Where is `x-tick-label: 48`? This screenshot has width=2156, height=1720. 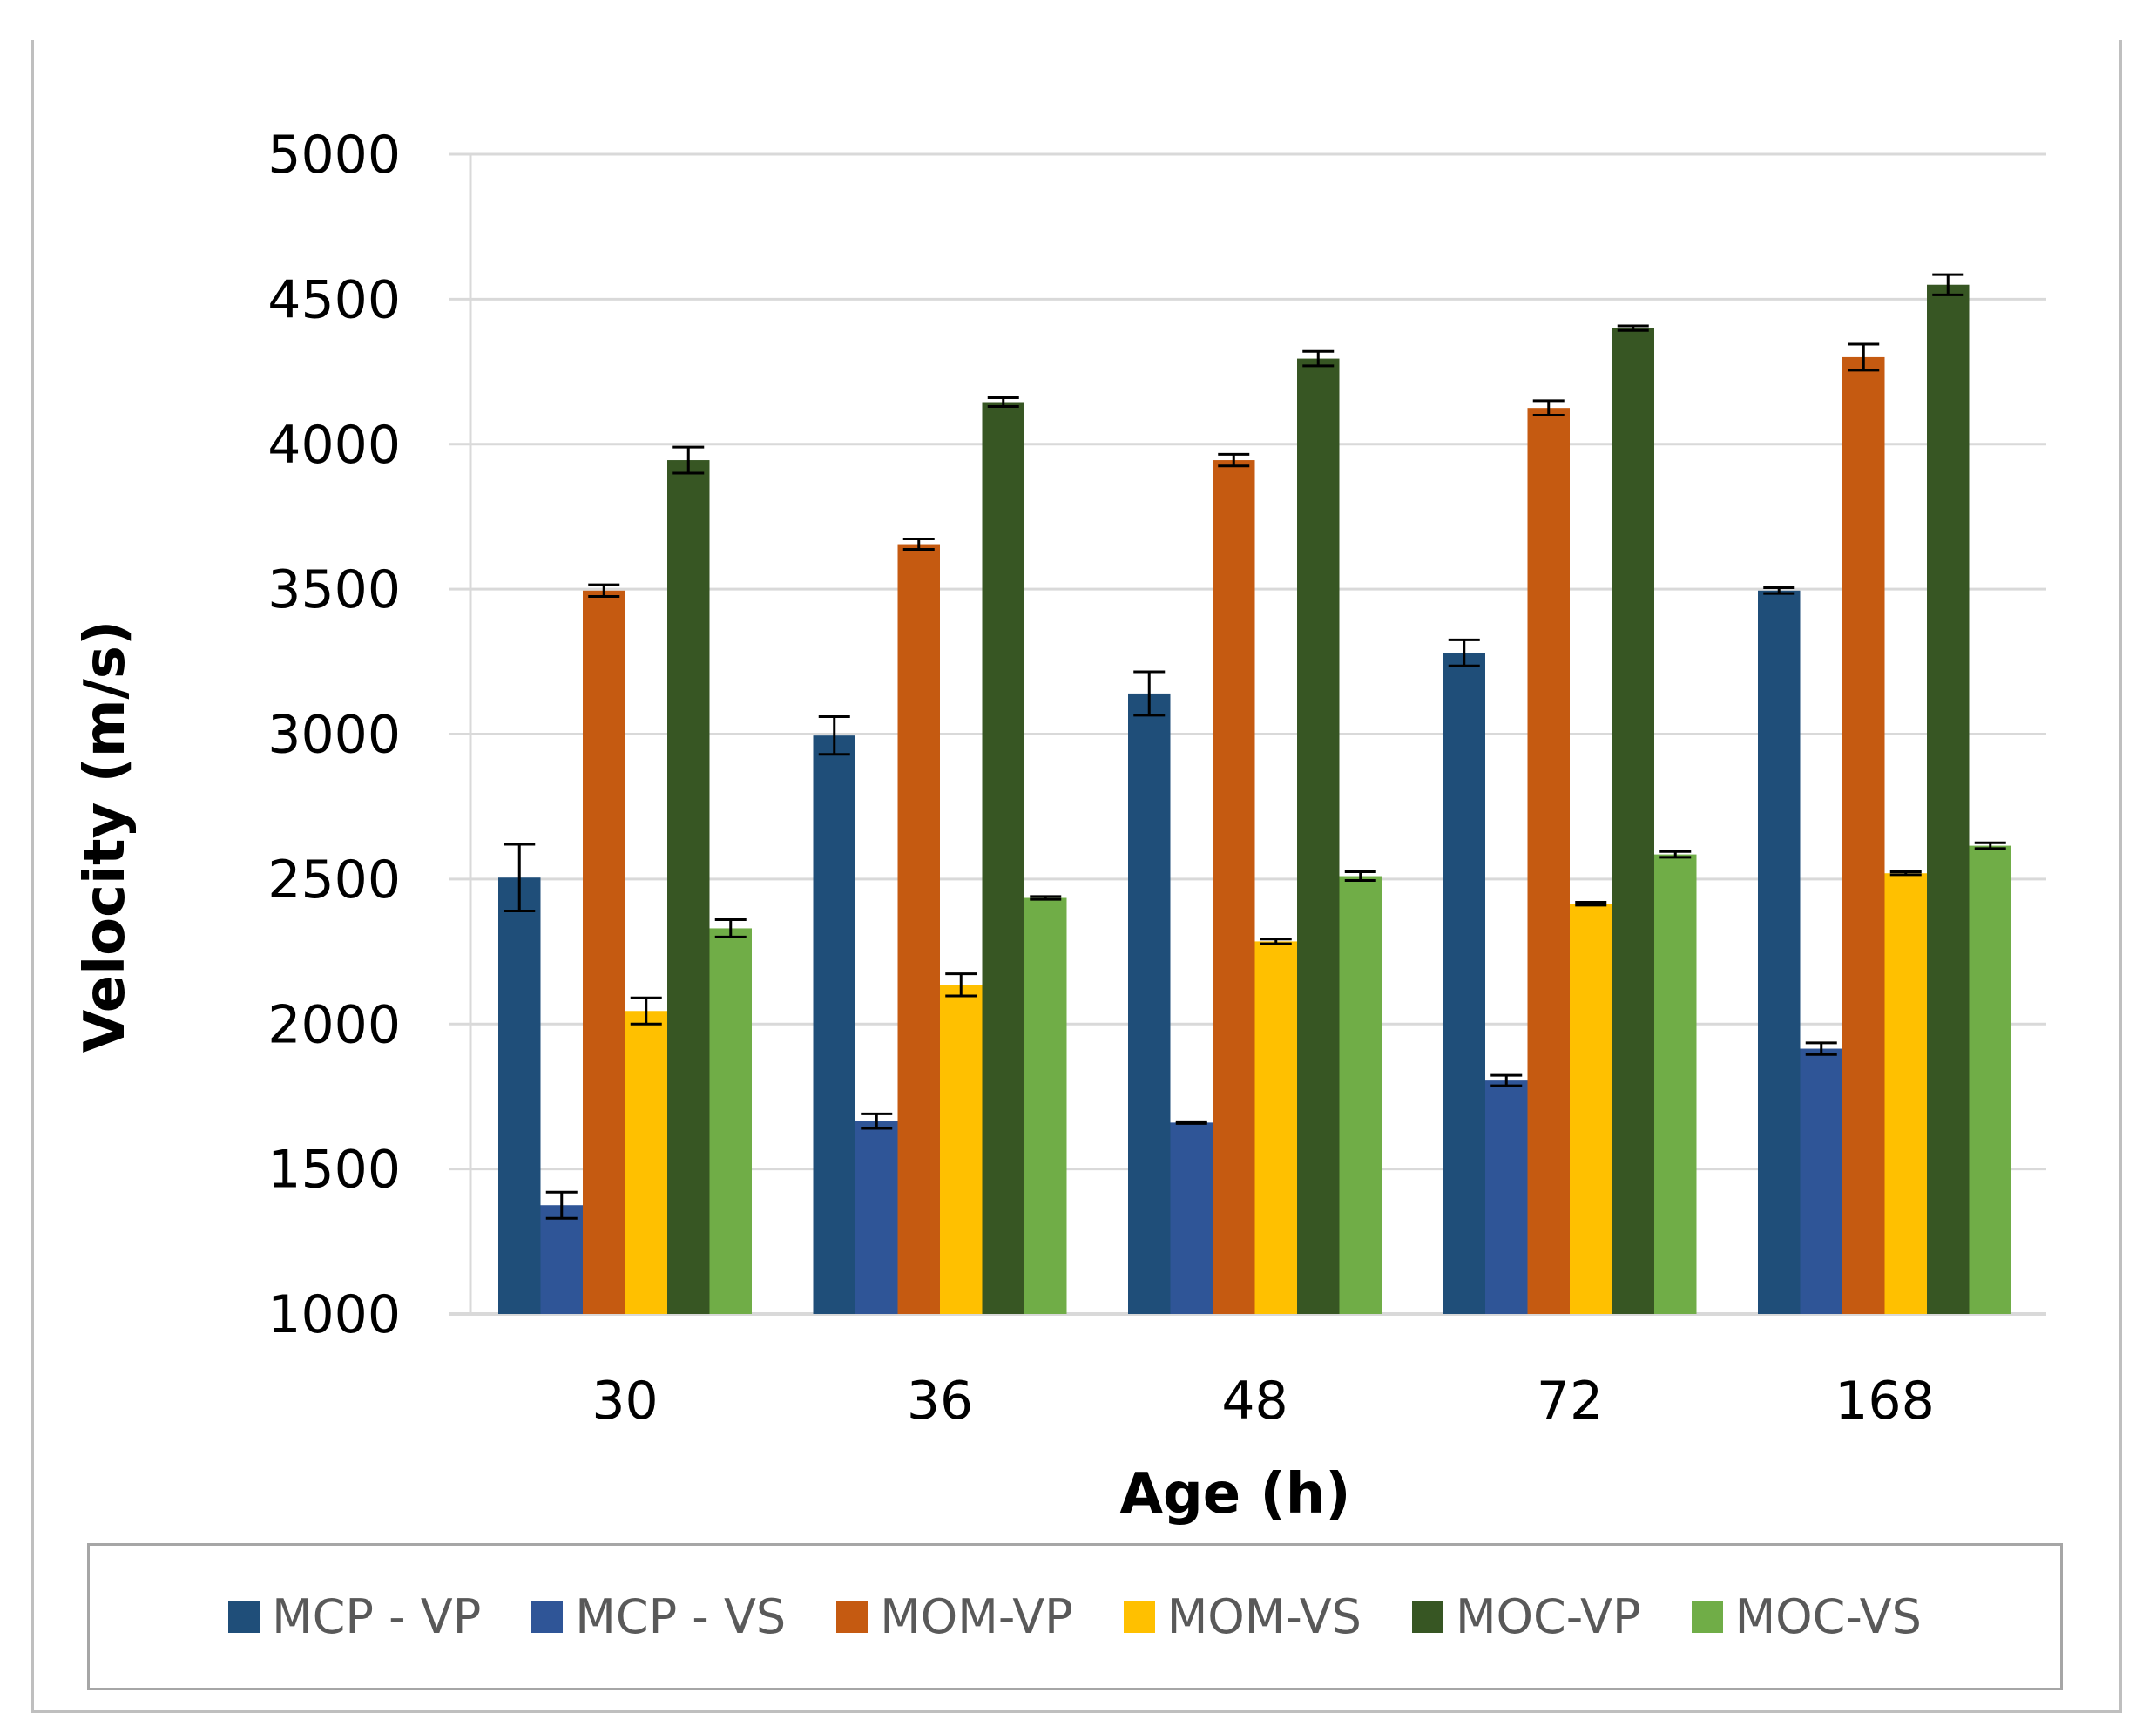 x-tick-label: 48 is located at coordinates (1254, 1402).